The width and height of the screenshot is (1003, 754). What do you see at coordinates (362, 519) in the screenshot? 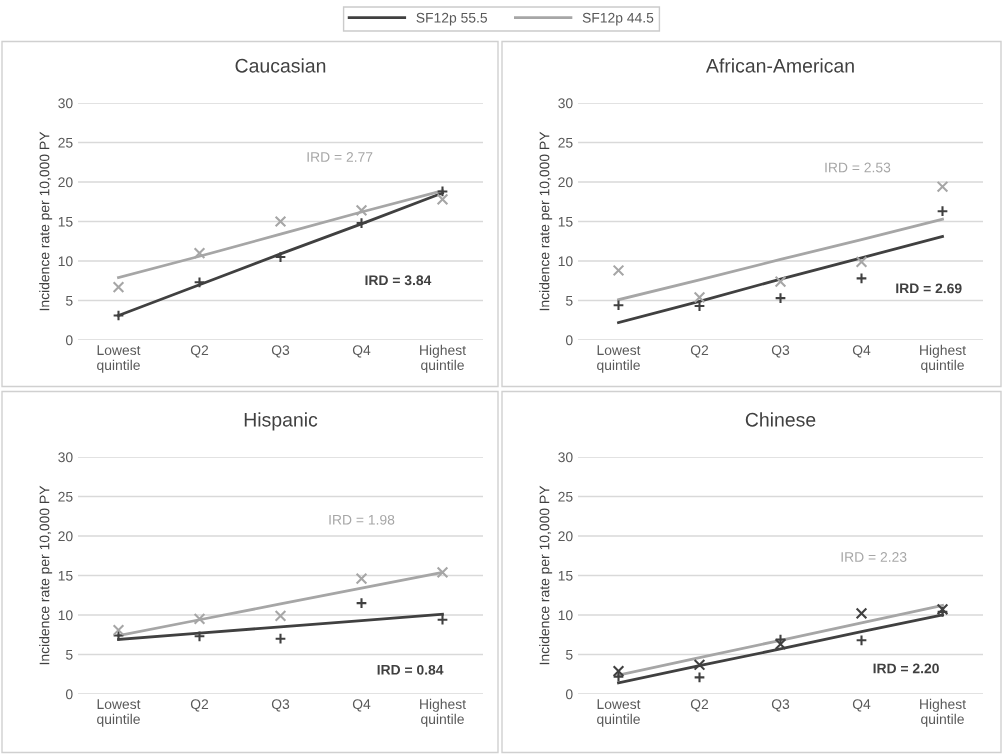
I see `annotation: IRD = 1.98` at bounding box center [362, 519].